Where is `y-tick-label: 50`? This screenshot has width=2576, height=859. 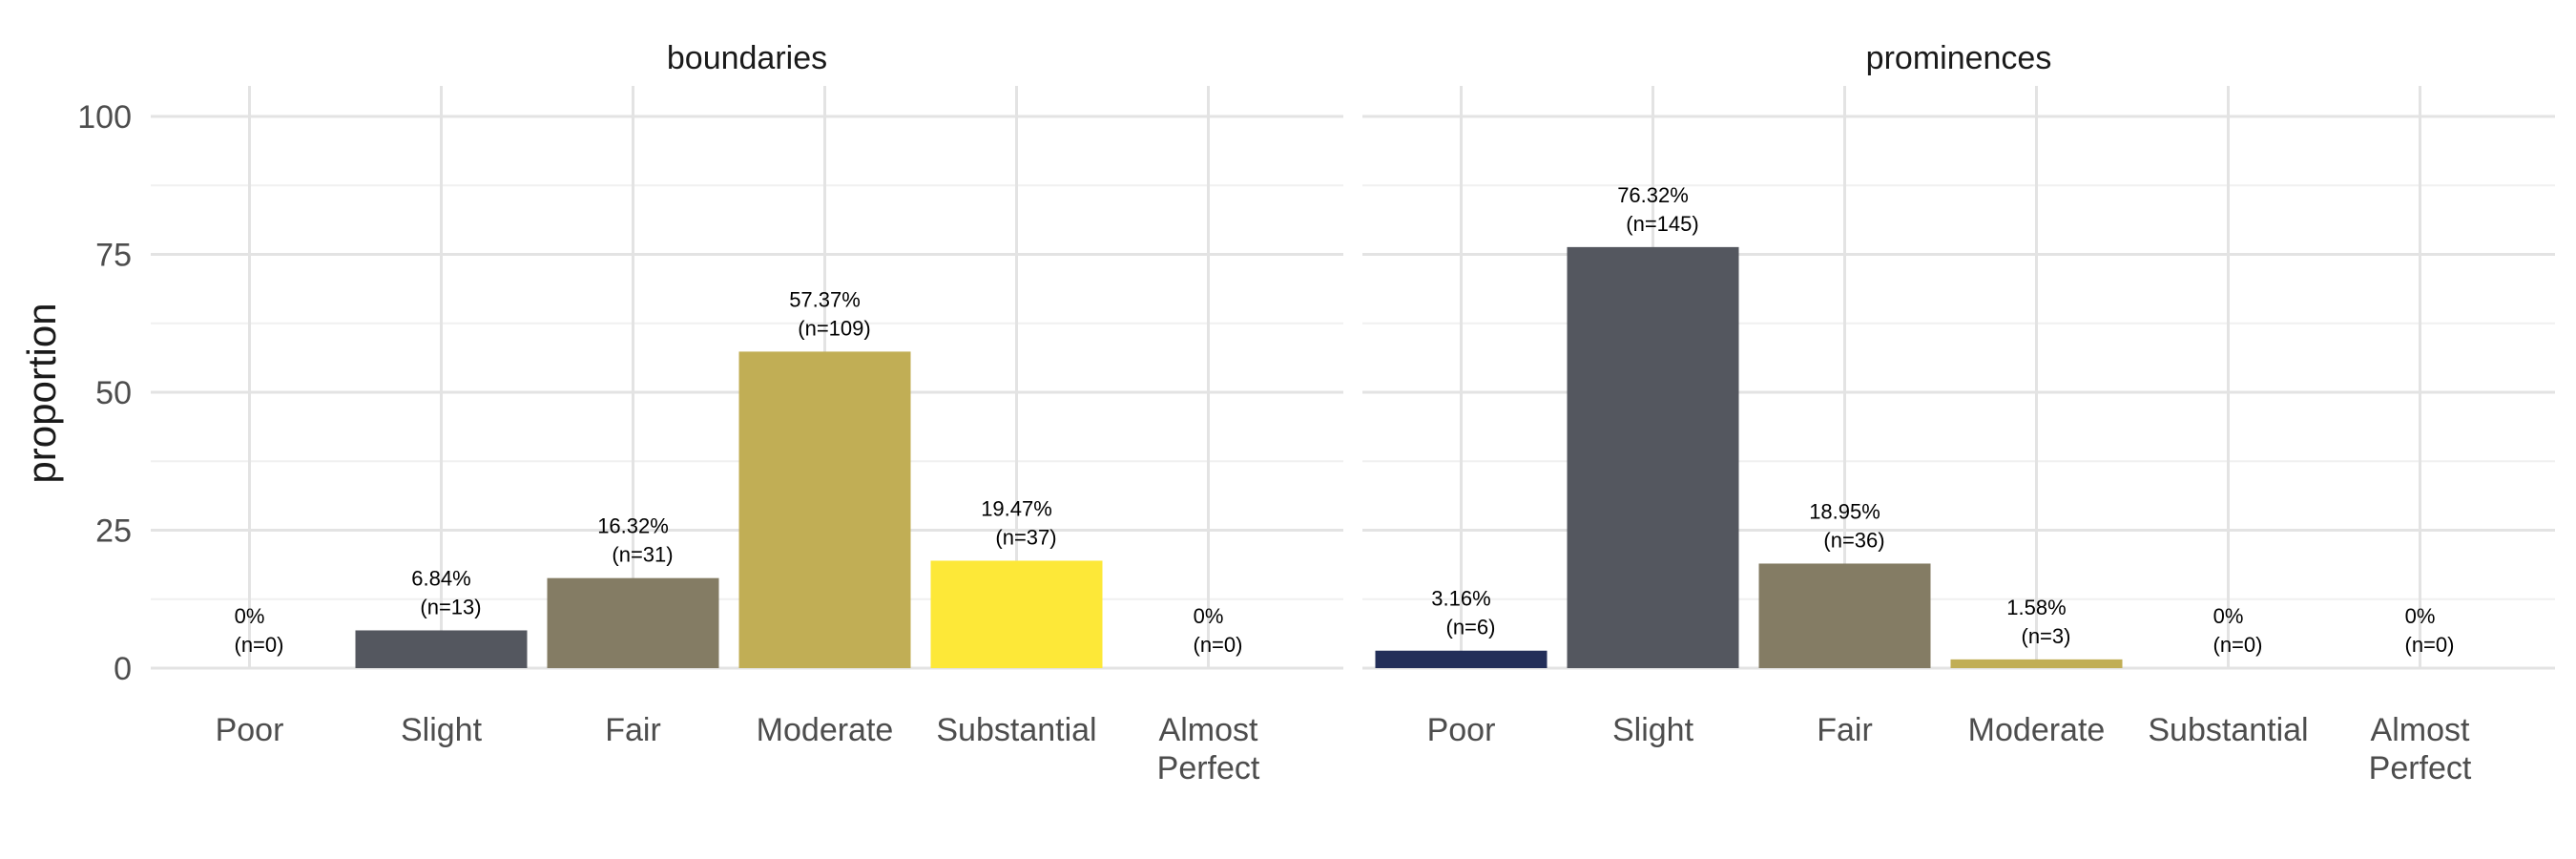
y-tick-label: 50 is located at coordinates (113, 393).